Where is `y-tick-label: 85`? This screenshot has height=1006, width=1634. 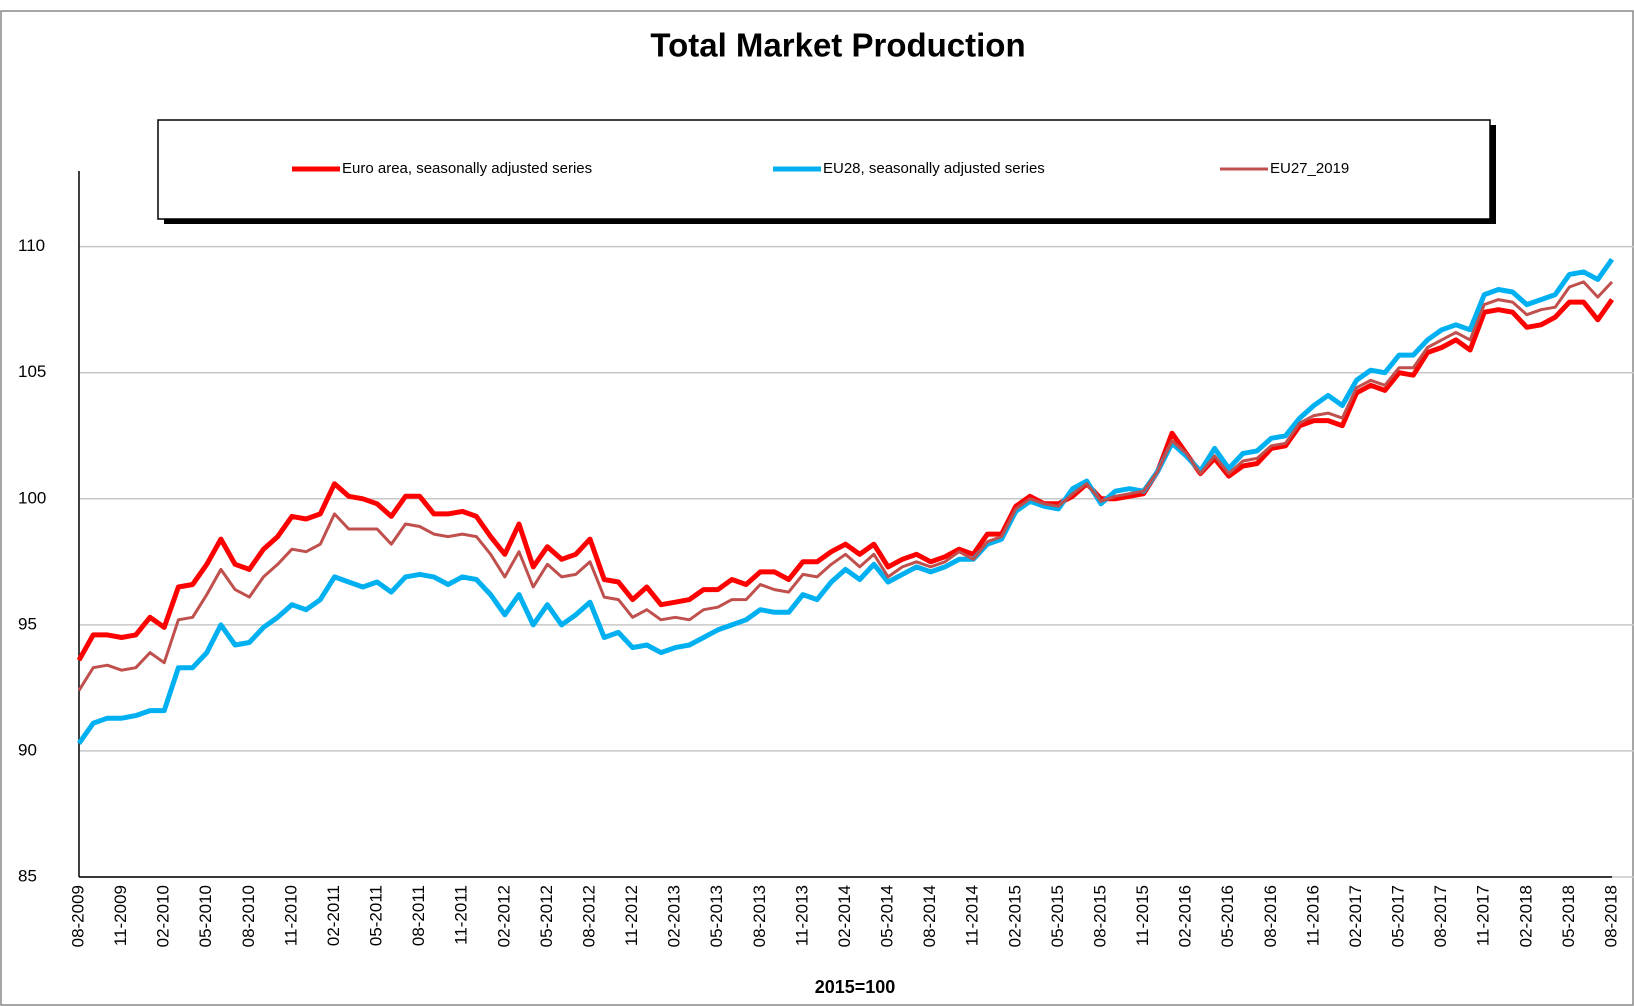
y-tick-label: 85 is located at coordinates (27, 875).